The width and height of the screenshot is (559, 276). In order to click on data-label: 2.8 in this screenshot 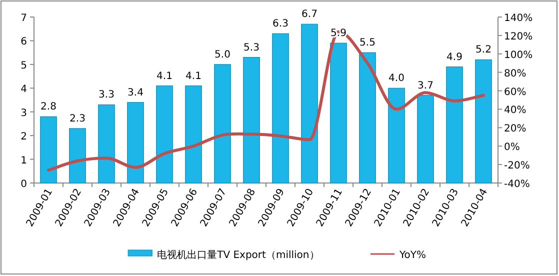, I will do `click(48, 107)`.